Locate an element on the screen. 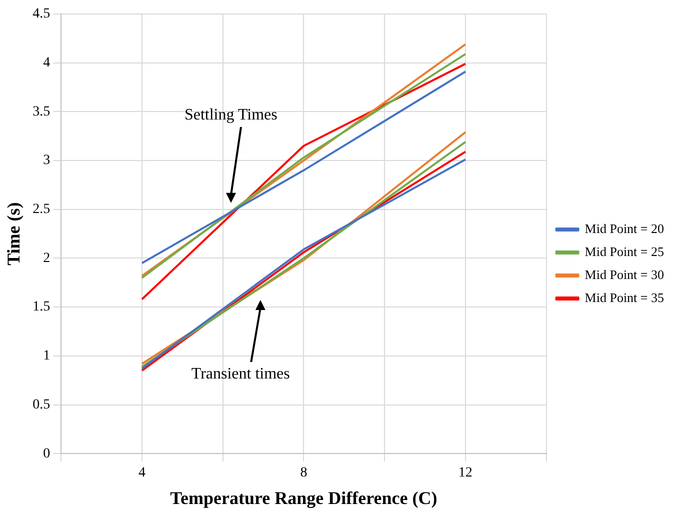 The height and width of the screenshot is (514, 680). y-tick-label: 3.5 is located at coordinates (41, 112).